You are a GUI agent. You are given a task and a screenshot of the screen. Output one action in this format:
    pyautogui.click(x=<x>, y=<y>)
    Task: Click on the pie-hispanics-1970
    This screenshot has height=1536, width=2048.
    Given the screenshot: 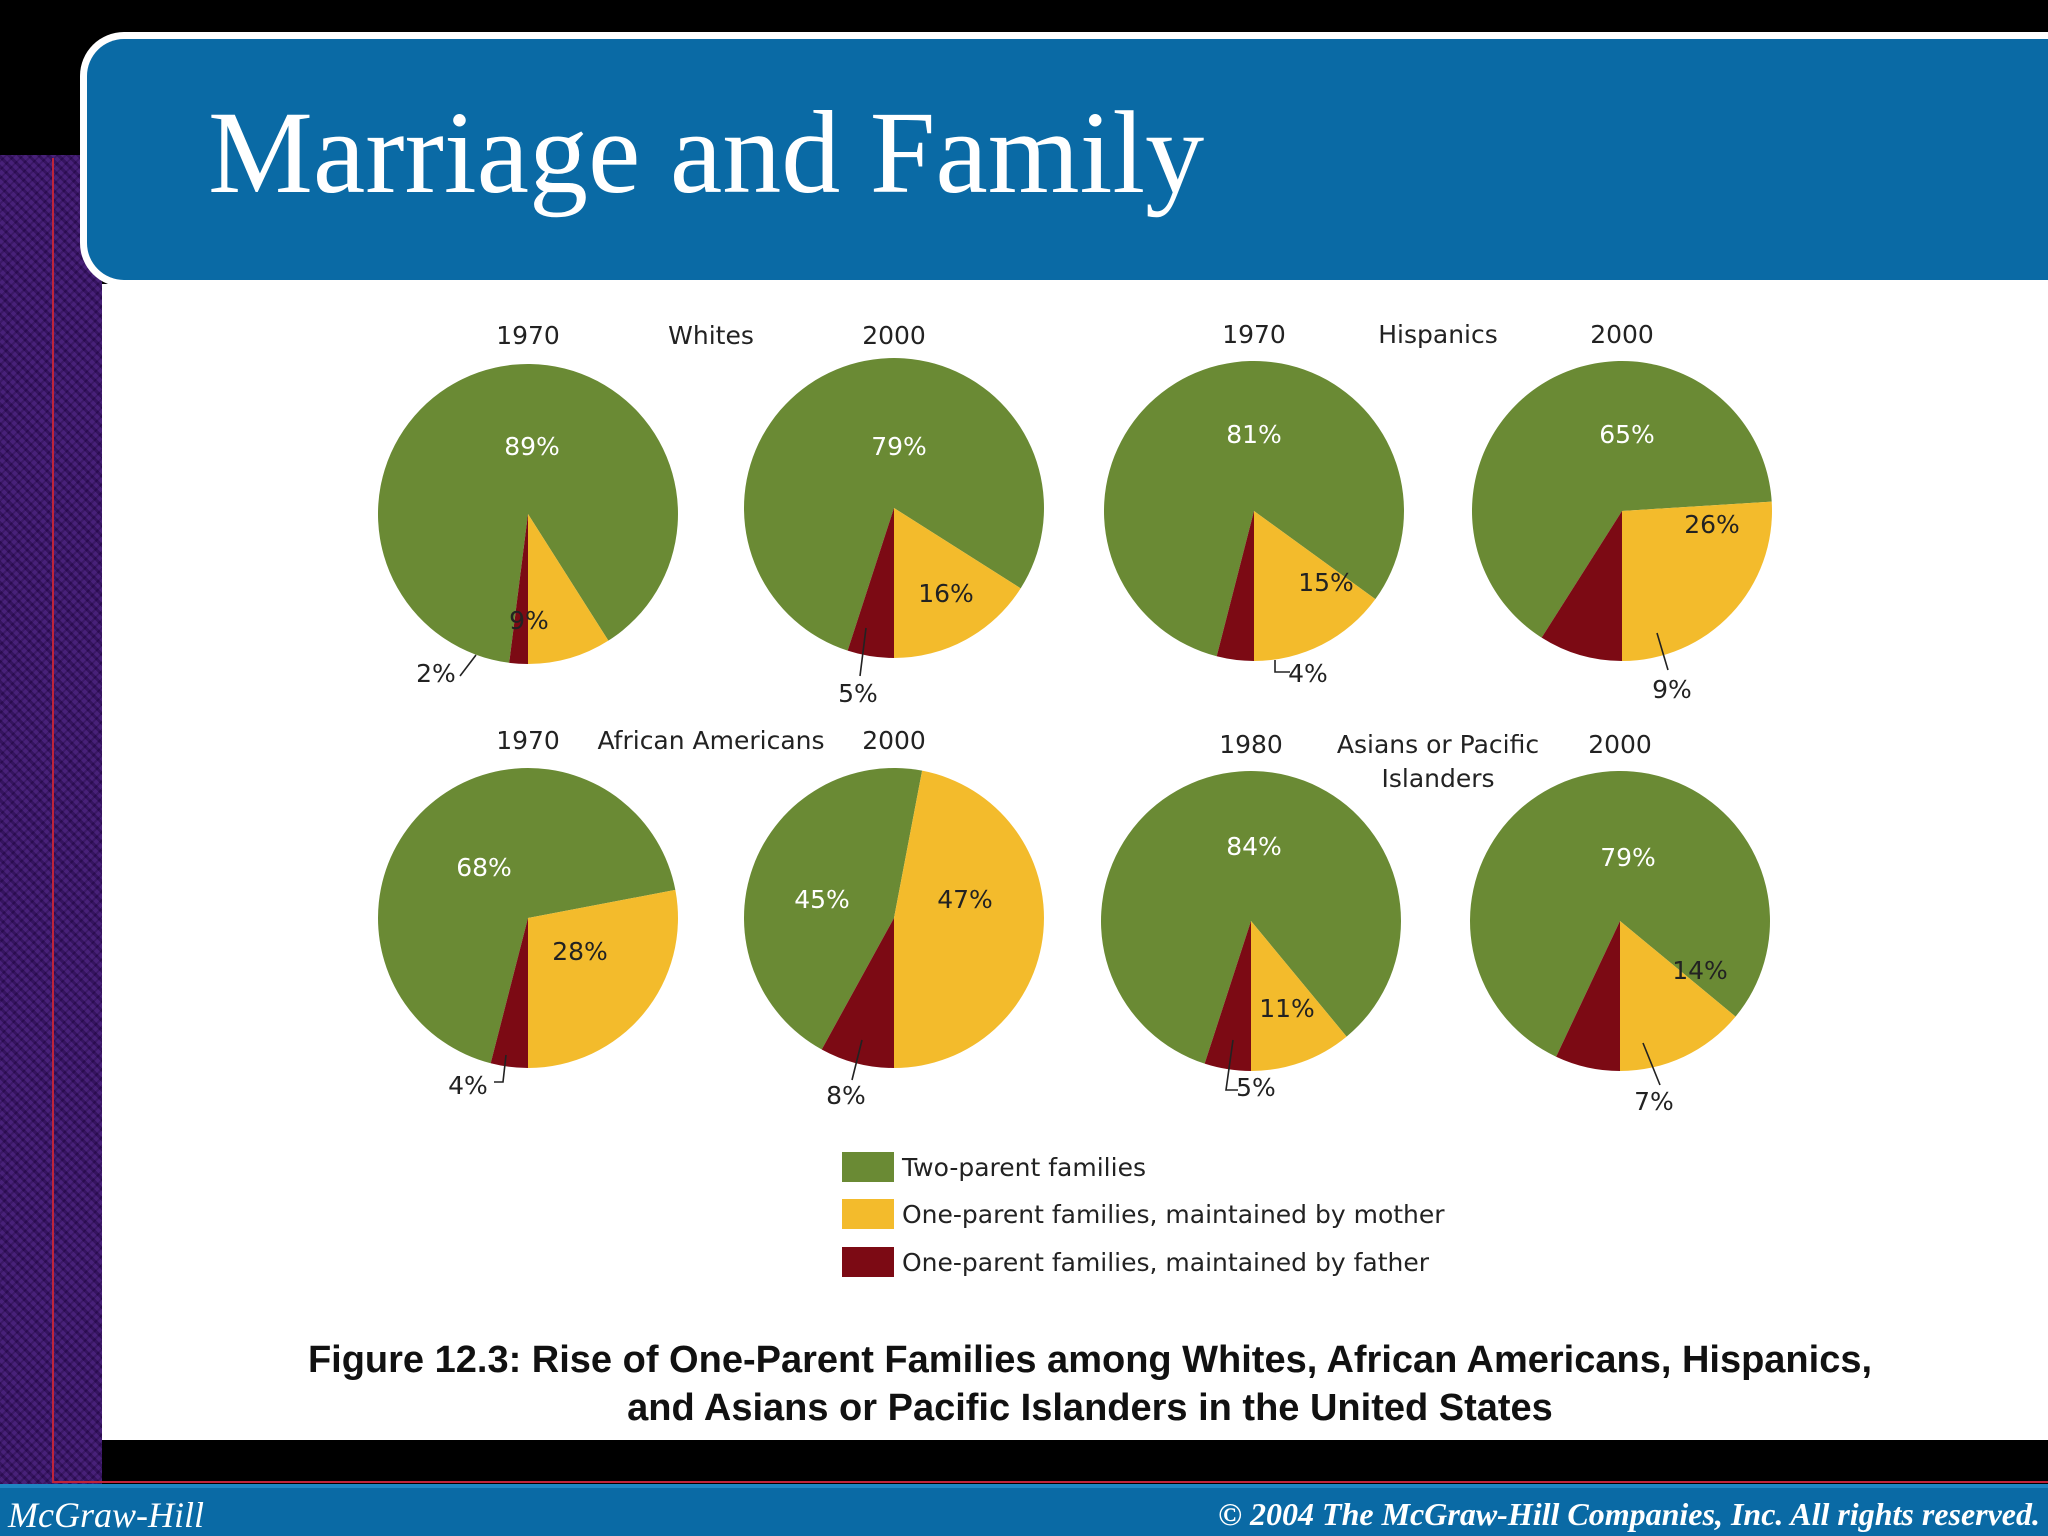 What is the action you would take?
    pyautogui.click(x=1253, y=517)
    